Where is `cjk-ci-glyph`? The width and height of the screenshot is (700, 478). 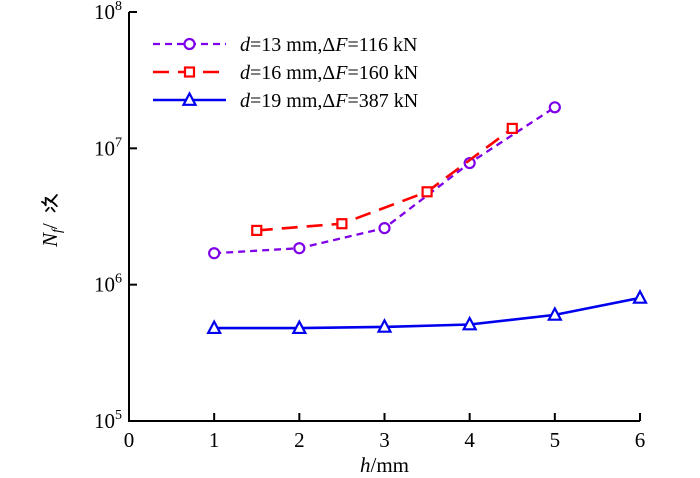 cjk-ci-glyph is located at coordinates (49, 203).